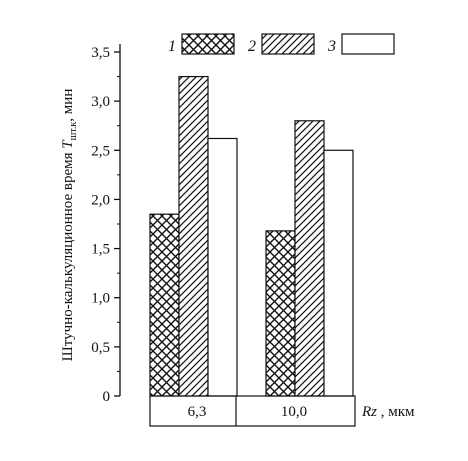  Describe the element at coordinates (197, 412) in the screenshot. I see `category-label-0: 6,3` at that location.